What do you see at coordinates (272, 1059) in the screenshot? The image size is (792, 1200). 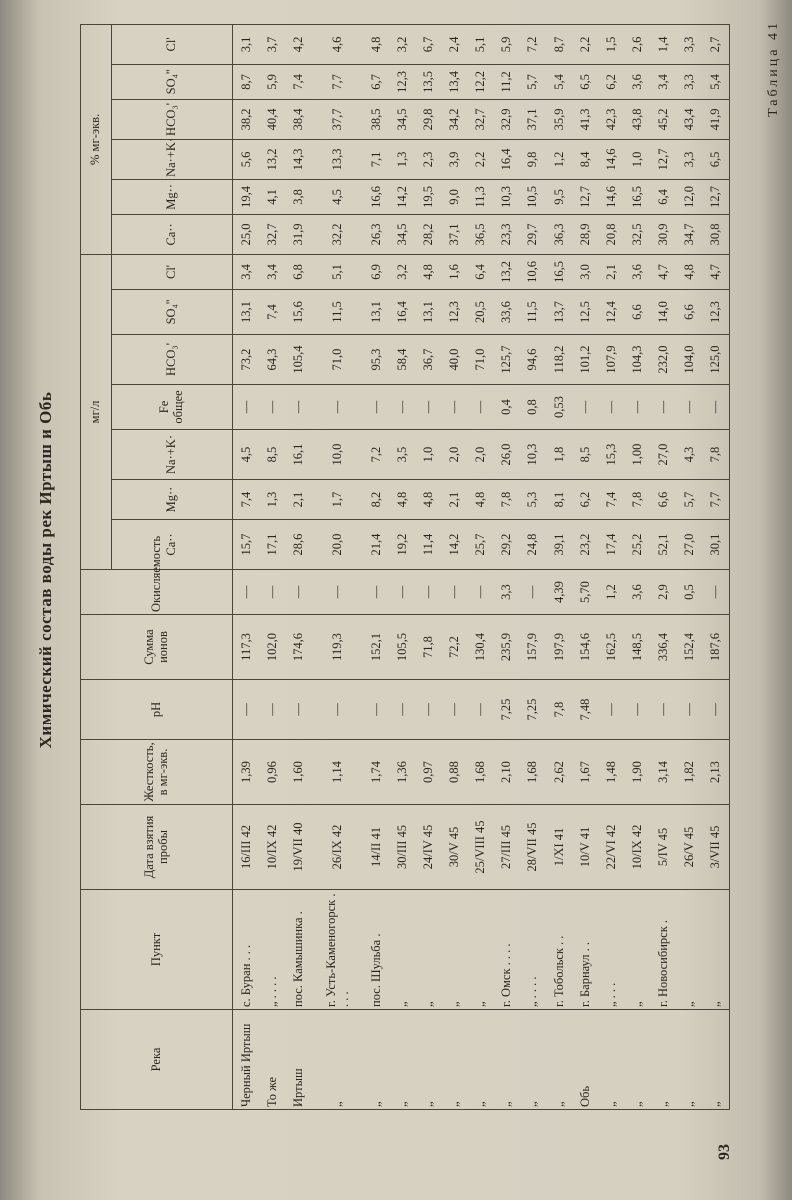 I see `table-cell: То же` at bounding box center [272, 1059].